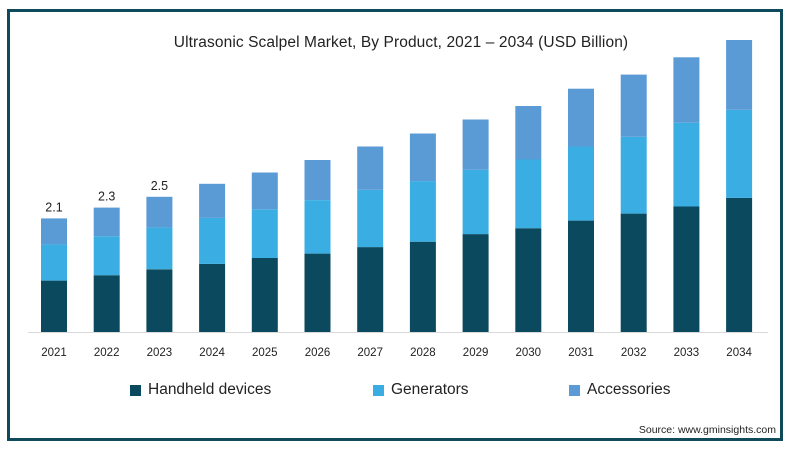 The height and width of the screenshot is (450, 802). I want to click on legend-label-generators: Generators, so click(430, 389).